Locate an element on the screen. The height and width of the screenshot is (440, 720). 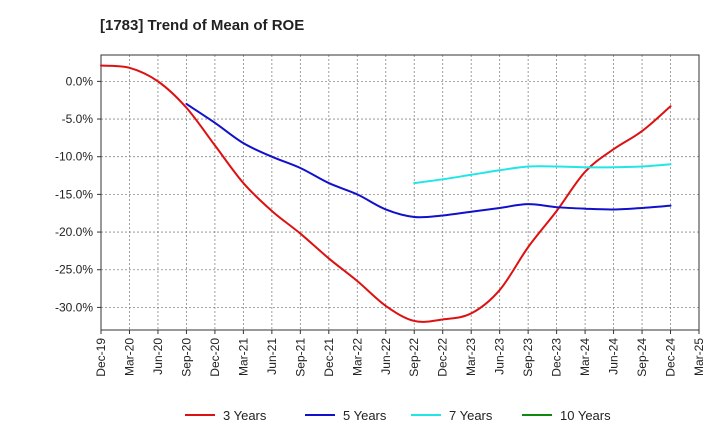
x-tick-label: Mar-21 is located at coordinates (243, 357).